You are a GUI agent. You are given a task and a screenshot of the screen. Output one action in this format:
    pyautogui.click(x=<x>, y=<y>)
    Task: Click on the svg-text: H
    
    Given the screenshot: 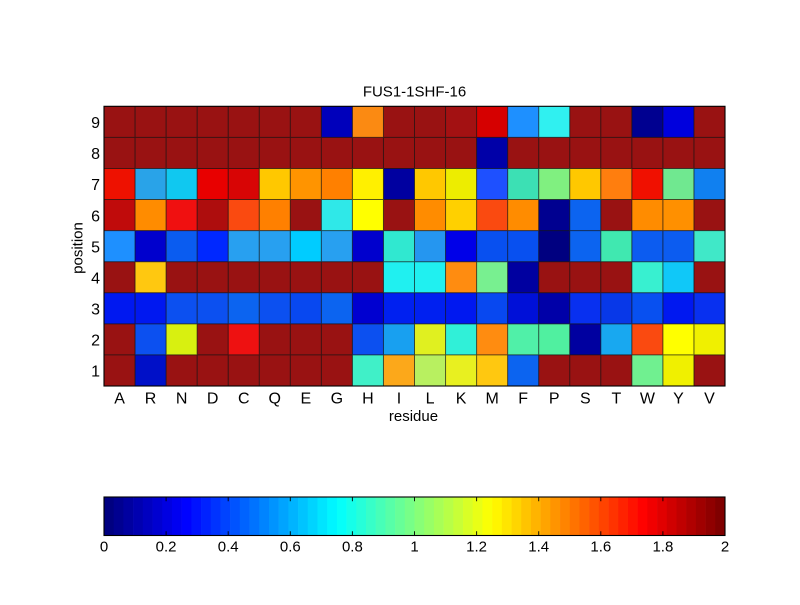 What is the action you would take?
    pyautogui.click(x=368, y=399)
    